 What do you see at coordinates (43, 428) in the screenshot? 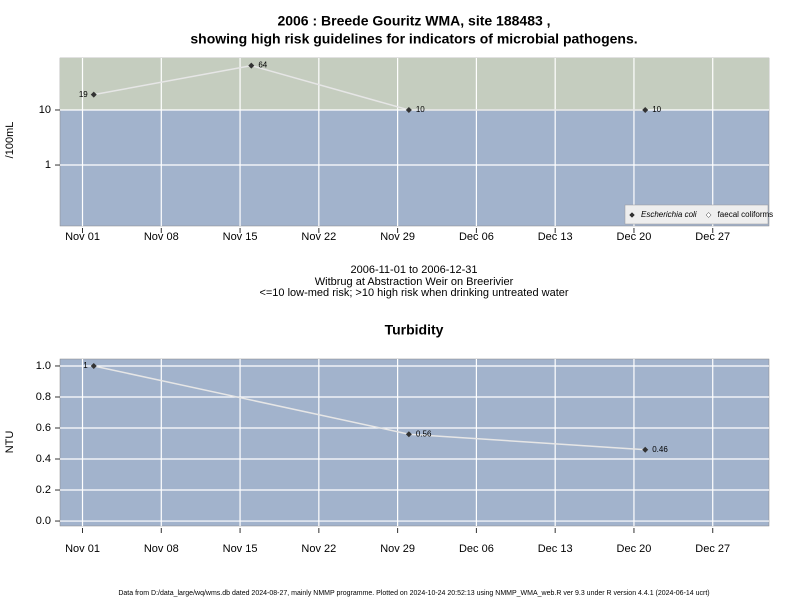
I see `y-tick-label: 0.6` at bounding box center [43, 428].